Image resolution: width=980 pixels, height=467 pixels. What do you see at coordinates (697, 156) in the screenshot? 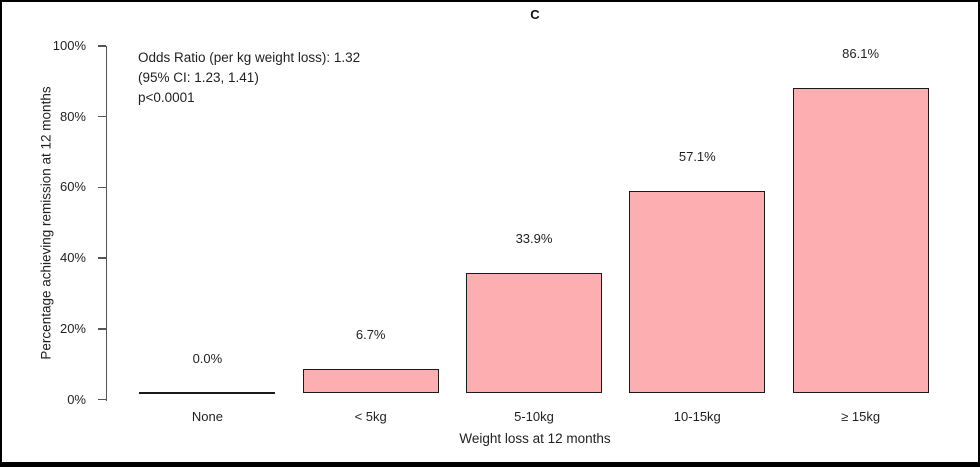
I see `bar-value-label: 57.1%` at bounding box center [697, 156].